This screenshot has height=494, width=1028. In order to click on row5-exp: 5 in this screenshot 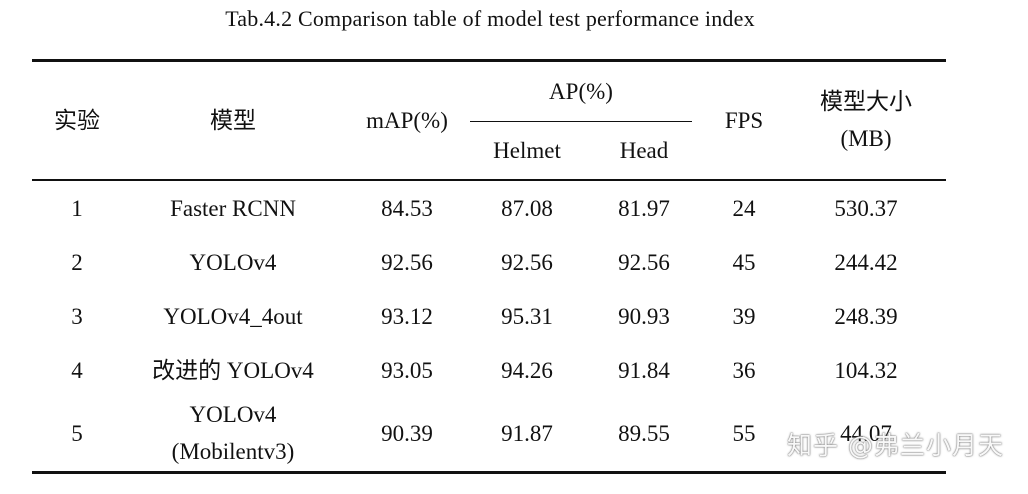, I will do `click(77, 434)`.